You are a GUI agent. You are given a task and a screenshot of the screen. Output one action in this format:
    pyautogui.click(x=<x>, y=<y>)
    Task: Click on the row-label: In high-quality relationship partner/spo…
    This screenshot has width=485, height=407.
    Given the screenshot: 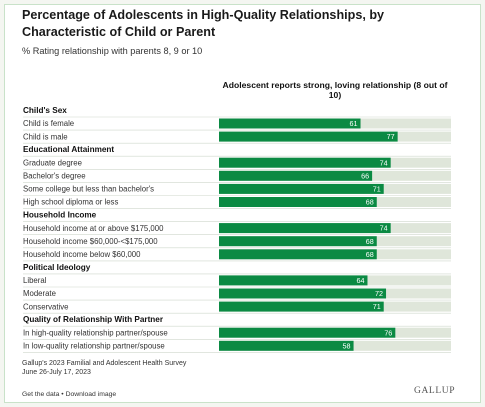 What is the action you would take?
    pyautogui.click(x=95, y=332)
    